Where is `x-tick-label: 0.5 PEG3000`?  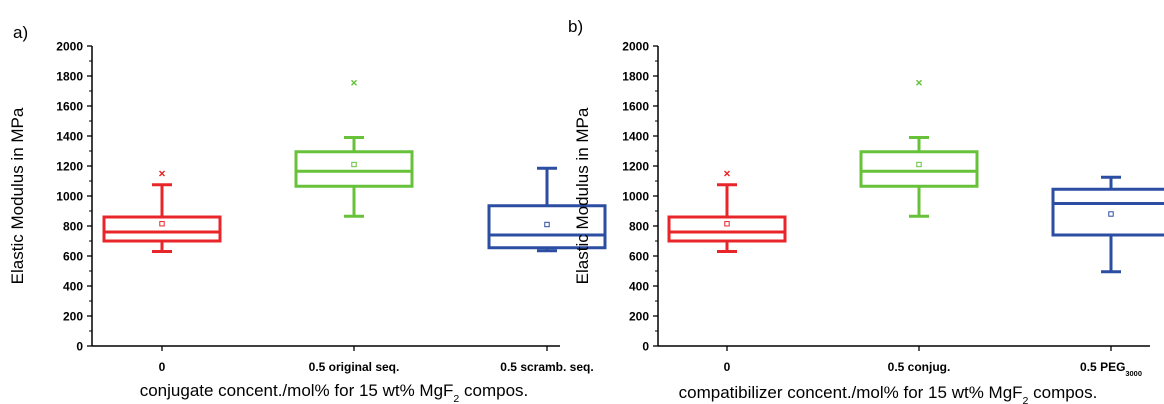 x-tick-label: 0.5 PEG3000 is located at coordinates (1111, 369).